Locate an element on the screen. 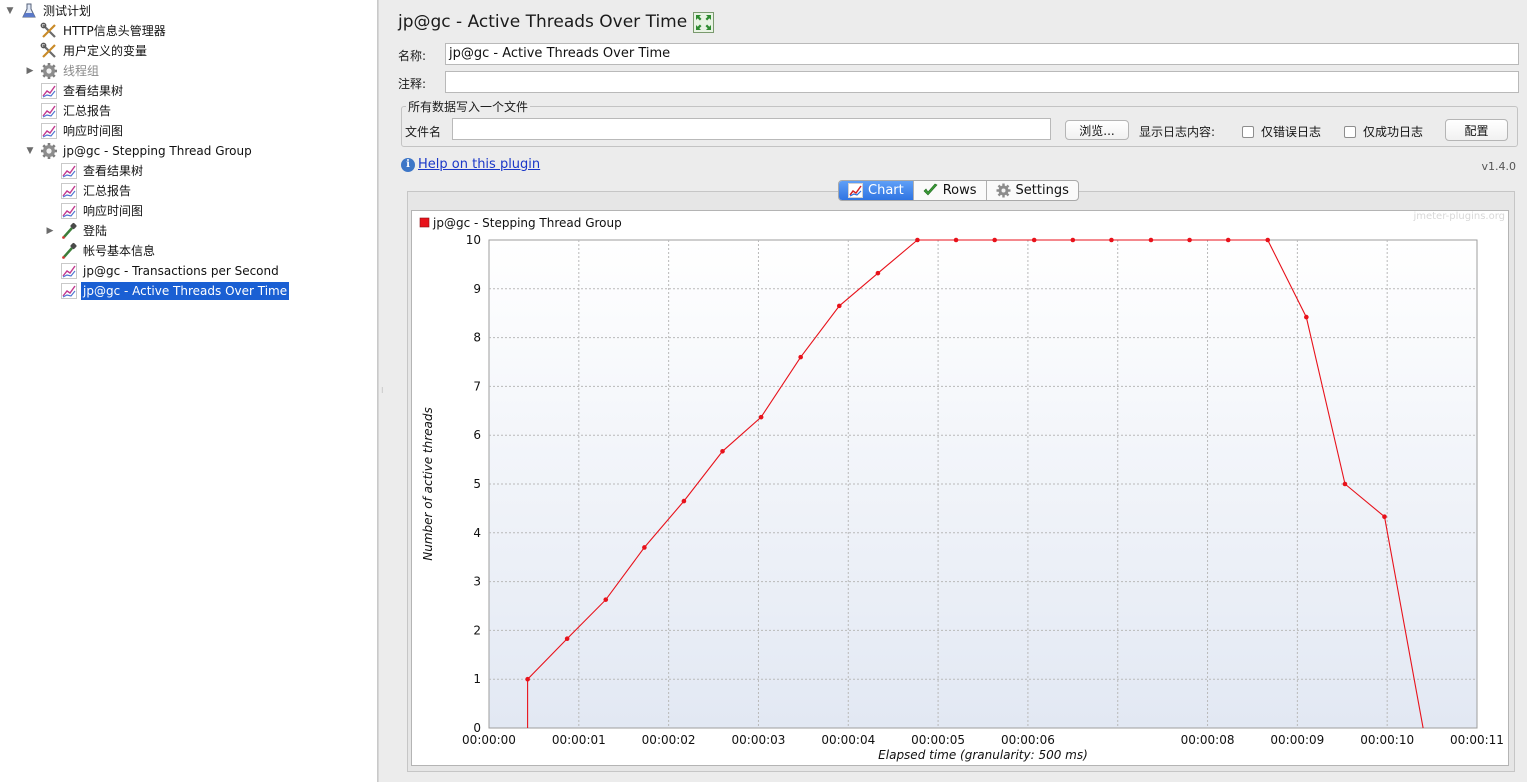 The width and height of the screenshot is (1527, 782). x-tick-label: 00:00:05 is located at coordinates (938, 740).